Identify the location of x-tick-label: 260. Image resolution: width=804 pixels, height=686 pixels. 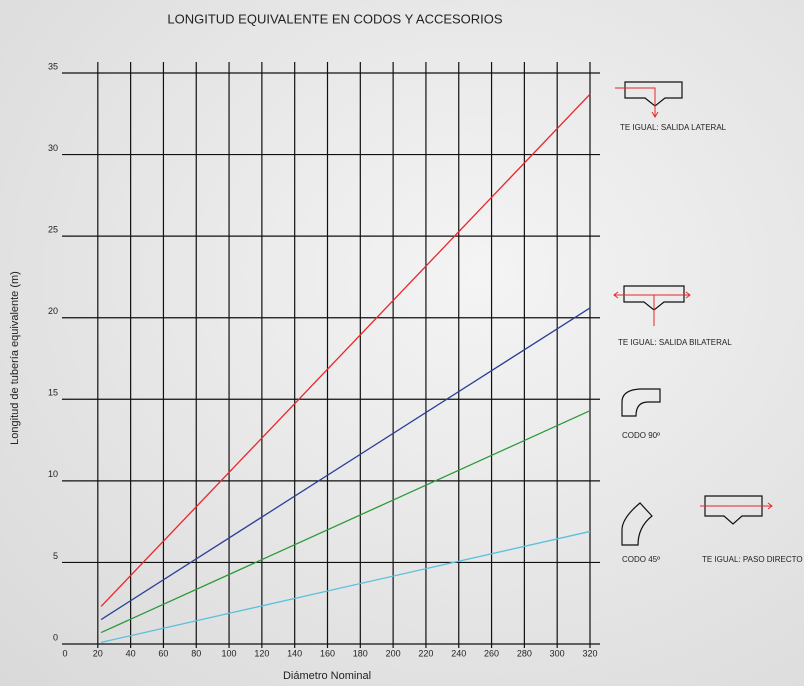
(491, 653).